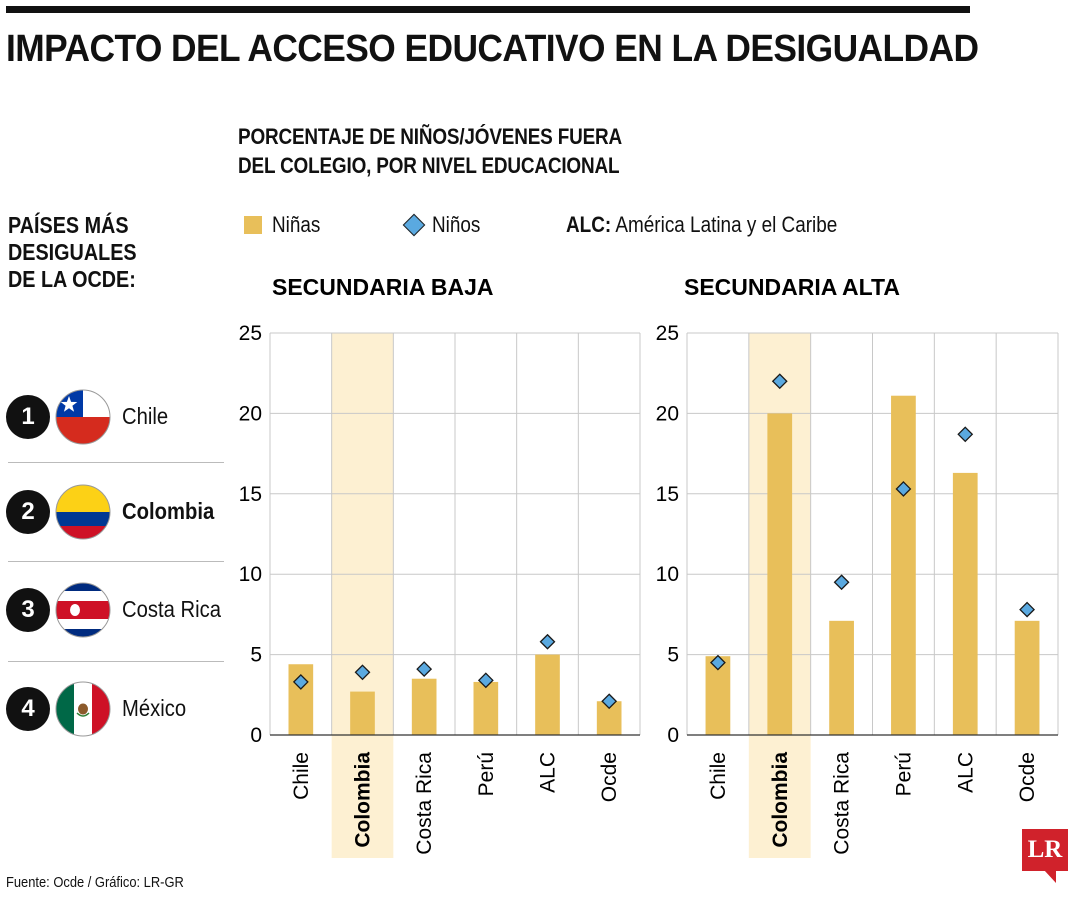 This screenshot has height=900, width=1080. Describe the element at coordinates (430, 136) in the screenshot. I see `subtitle-line-1: PORCENTAJE DE NIÑOS/JÓVENES FUERA` at that location.